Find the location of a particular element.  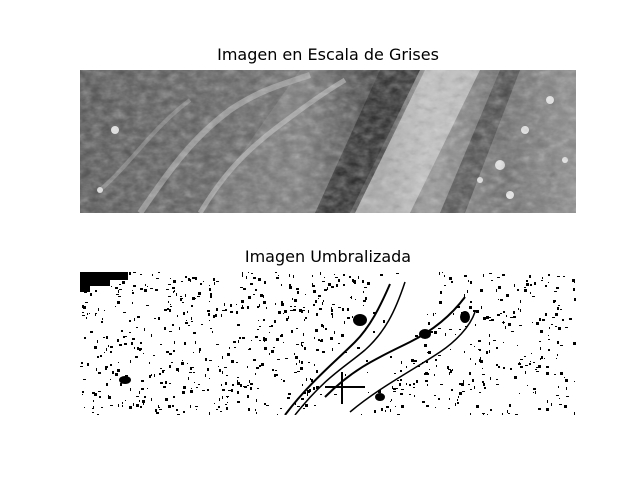

cross-mark is located at coordinates (345, 388).